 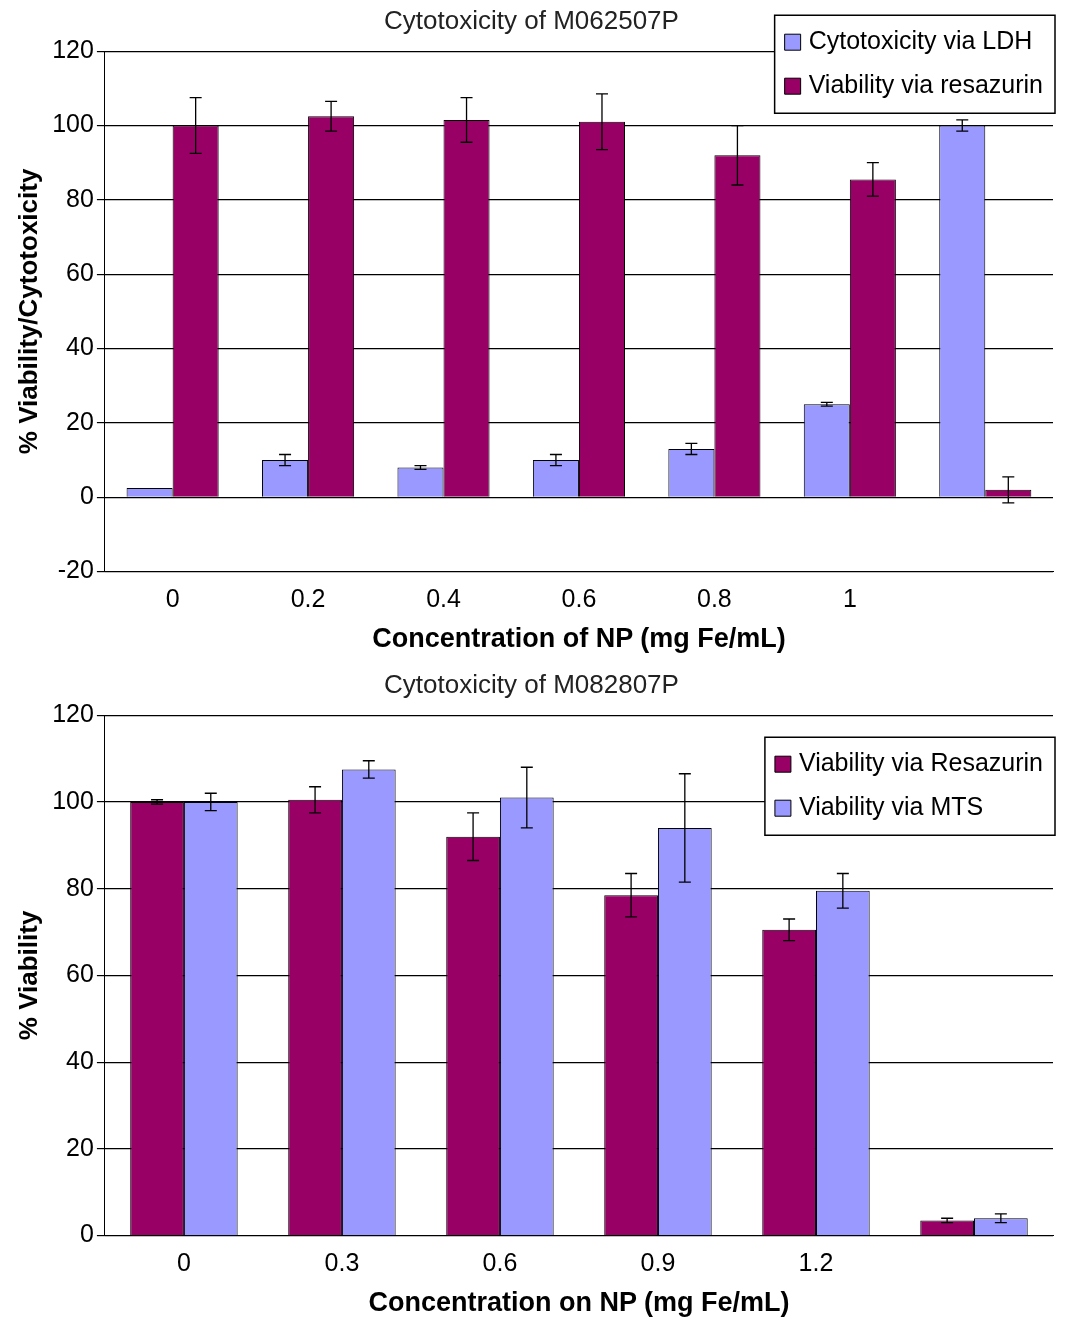 What do you see at coordinates (342, 1262) in the screenshot?
I see `x-tick-label: 0.3` at bounding box center [342, 1262].